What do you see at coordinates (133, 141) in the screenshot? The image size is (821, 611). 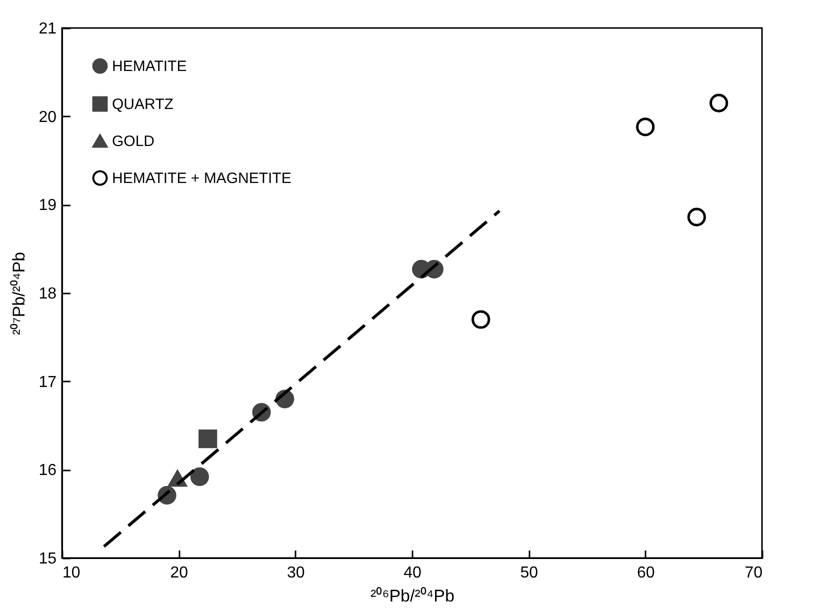 I see `legend-label: GOLD` at bounding box center [133, 141].